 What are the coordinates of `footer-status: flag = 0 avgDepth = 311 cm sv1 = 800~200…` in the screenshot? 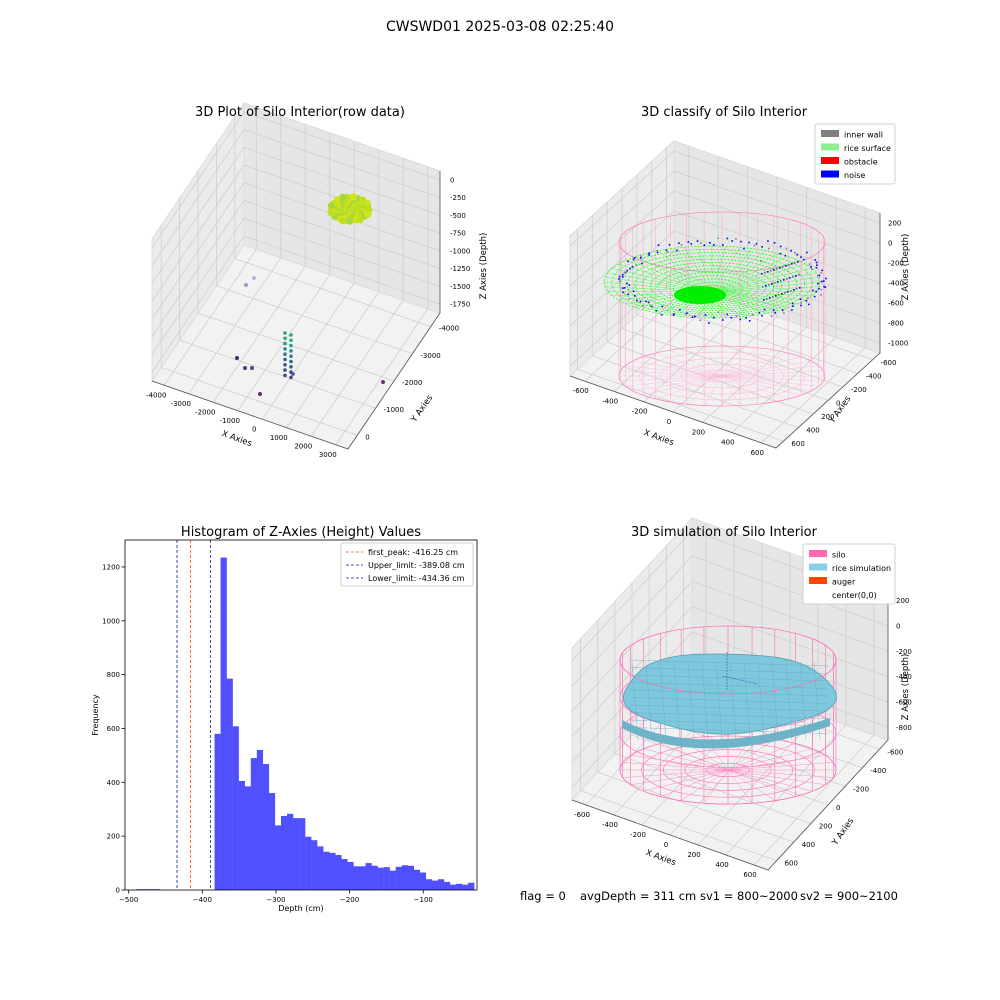 It's located at (709, 896).